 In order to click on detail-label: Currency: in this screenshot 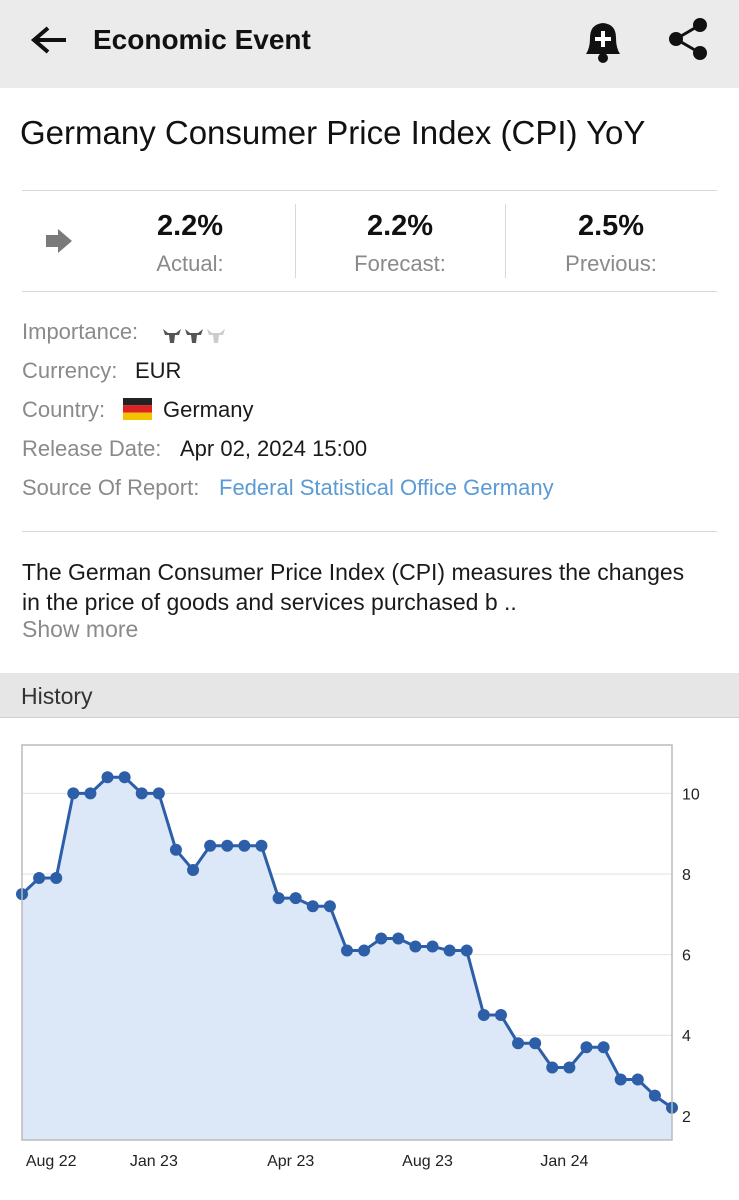, I will do `click(70, 370)`.